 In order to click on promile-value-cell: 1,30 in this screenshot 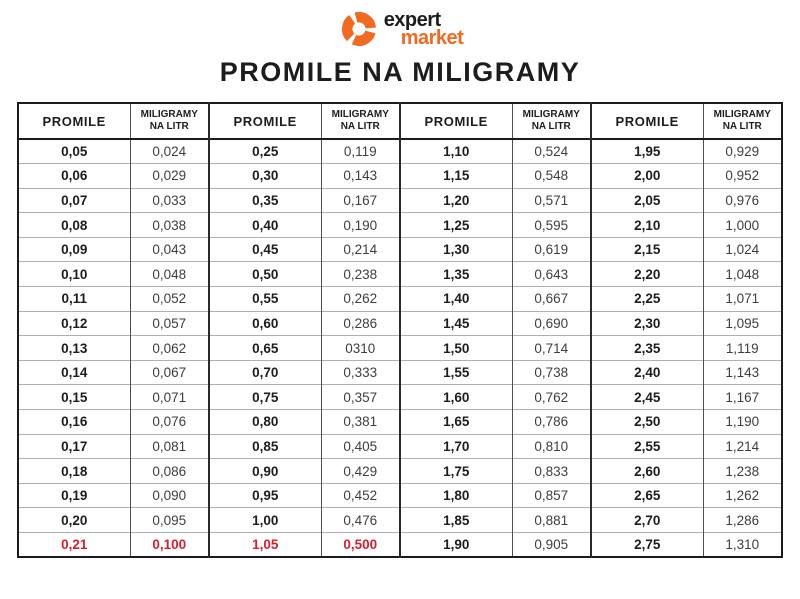, I will do `click(455, 249)`.